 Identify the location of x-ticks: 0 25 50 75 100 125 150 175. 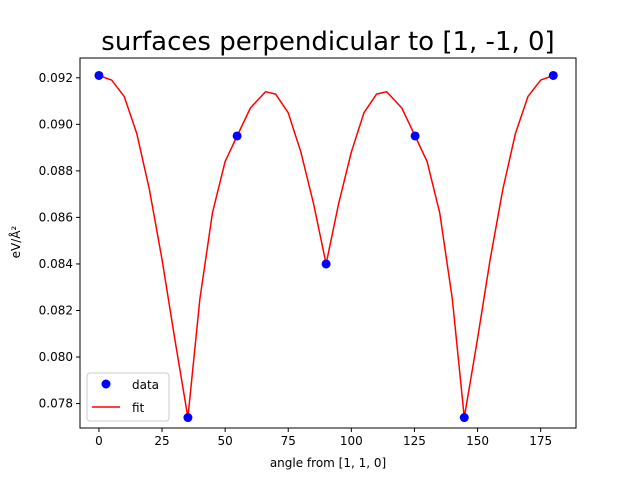
(323, 438).